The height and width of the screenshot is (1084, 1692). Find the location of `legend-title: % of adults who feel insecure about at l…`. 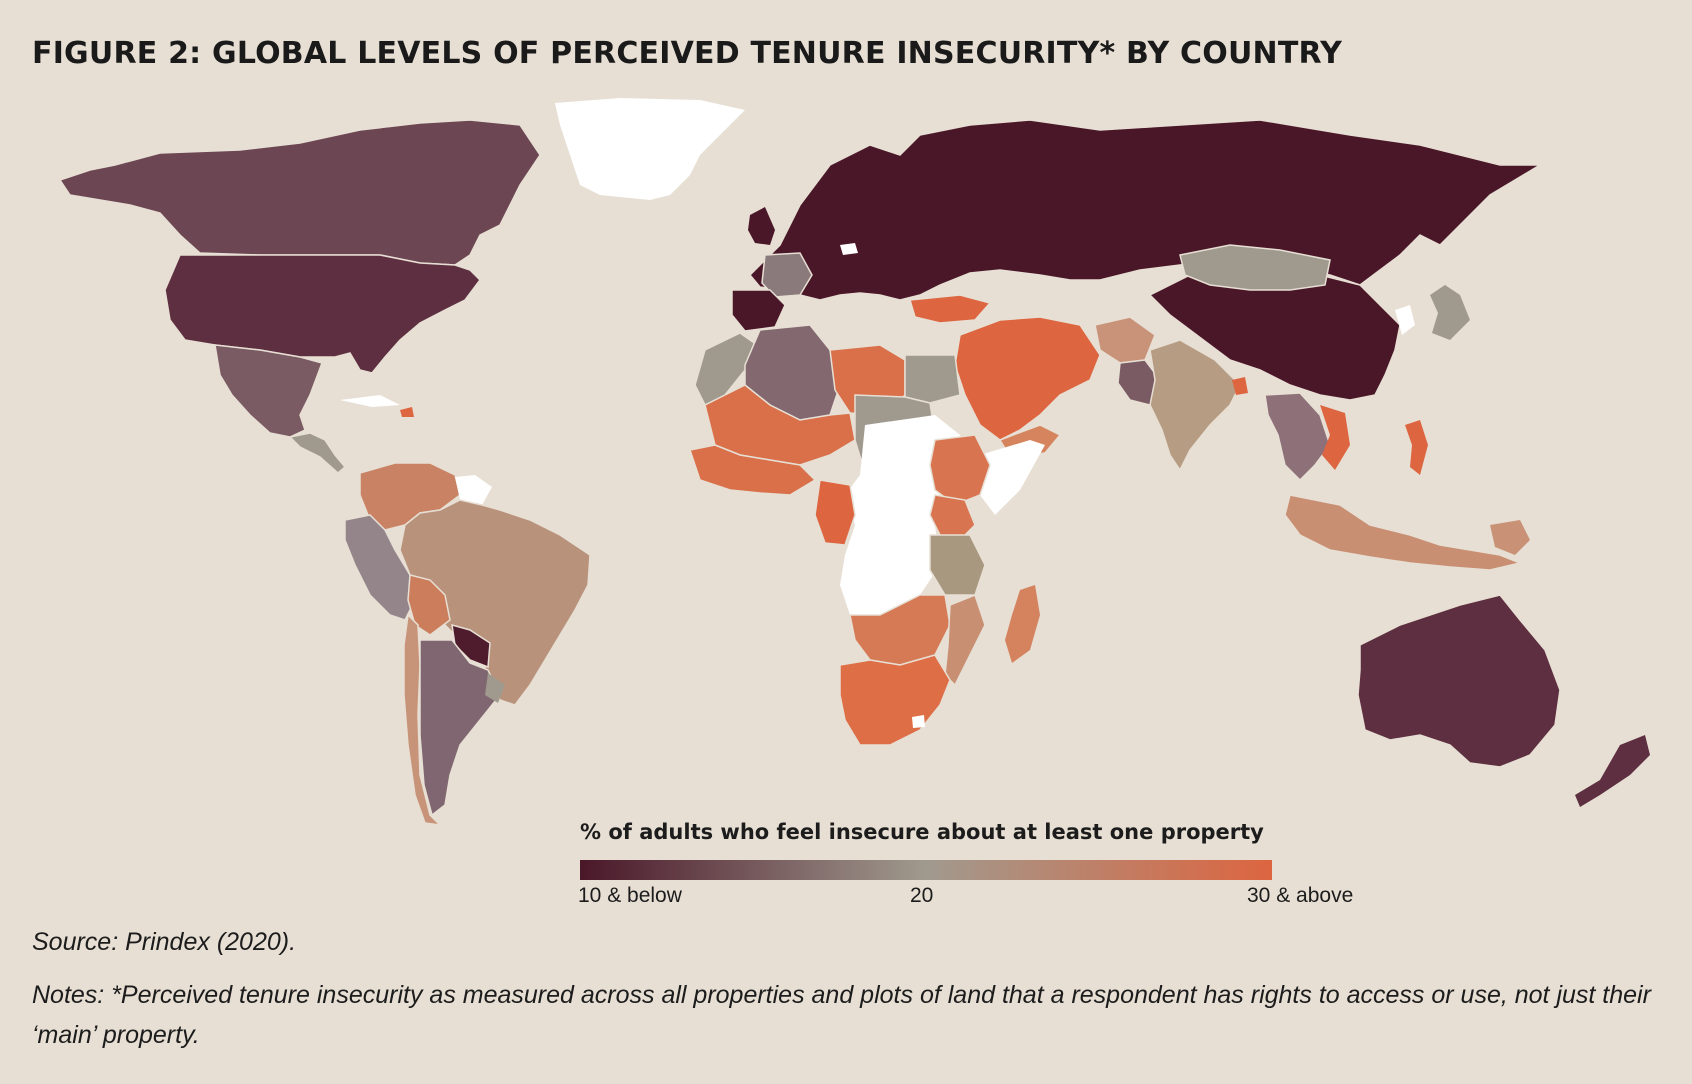

legend-title: % of adults who feel insecure about at l… is located at coordinates (922, 832).